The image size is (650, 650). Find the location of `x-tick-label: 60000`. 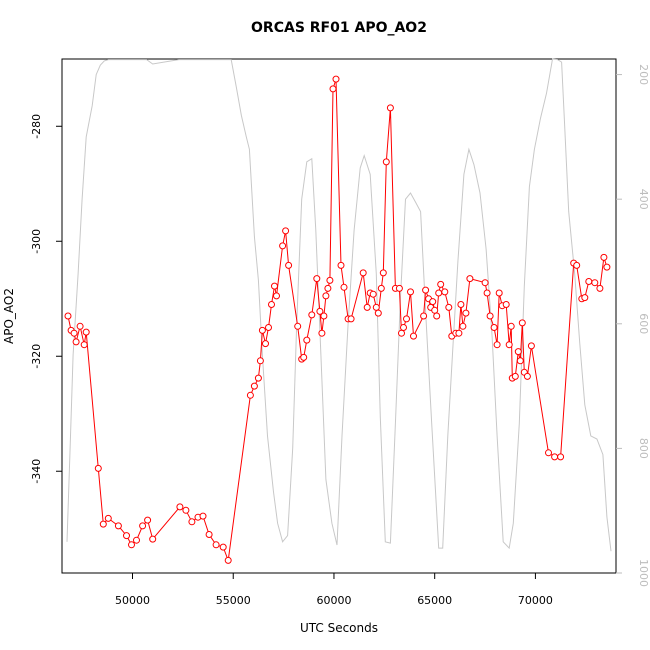

x-tick-label: 60000 is located at coordinates (333, 600).